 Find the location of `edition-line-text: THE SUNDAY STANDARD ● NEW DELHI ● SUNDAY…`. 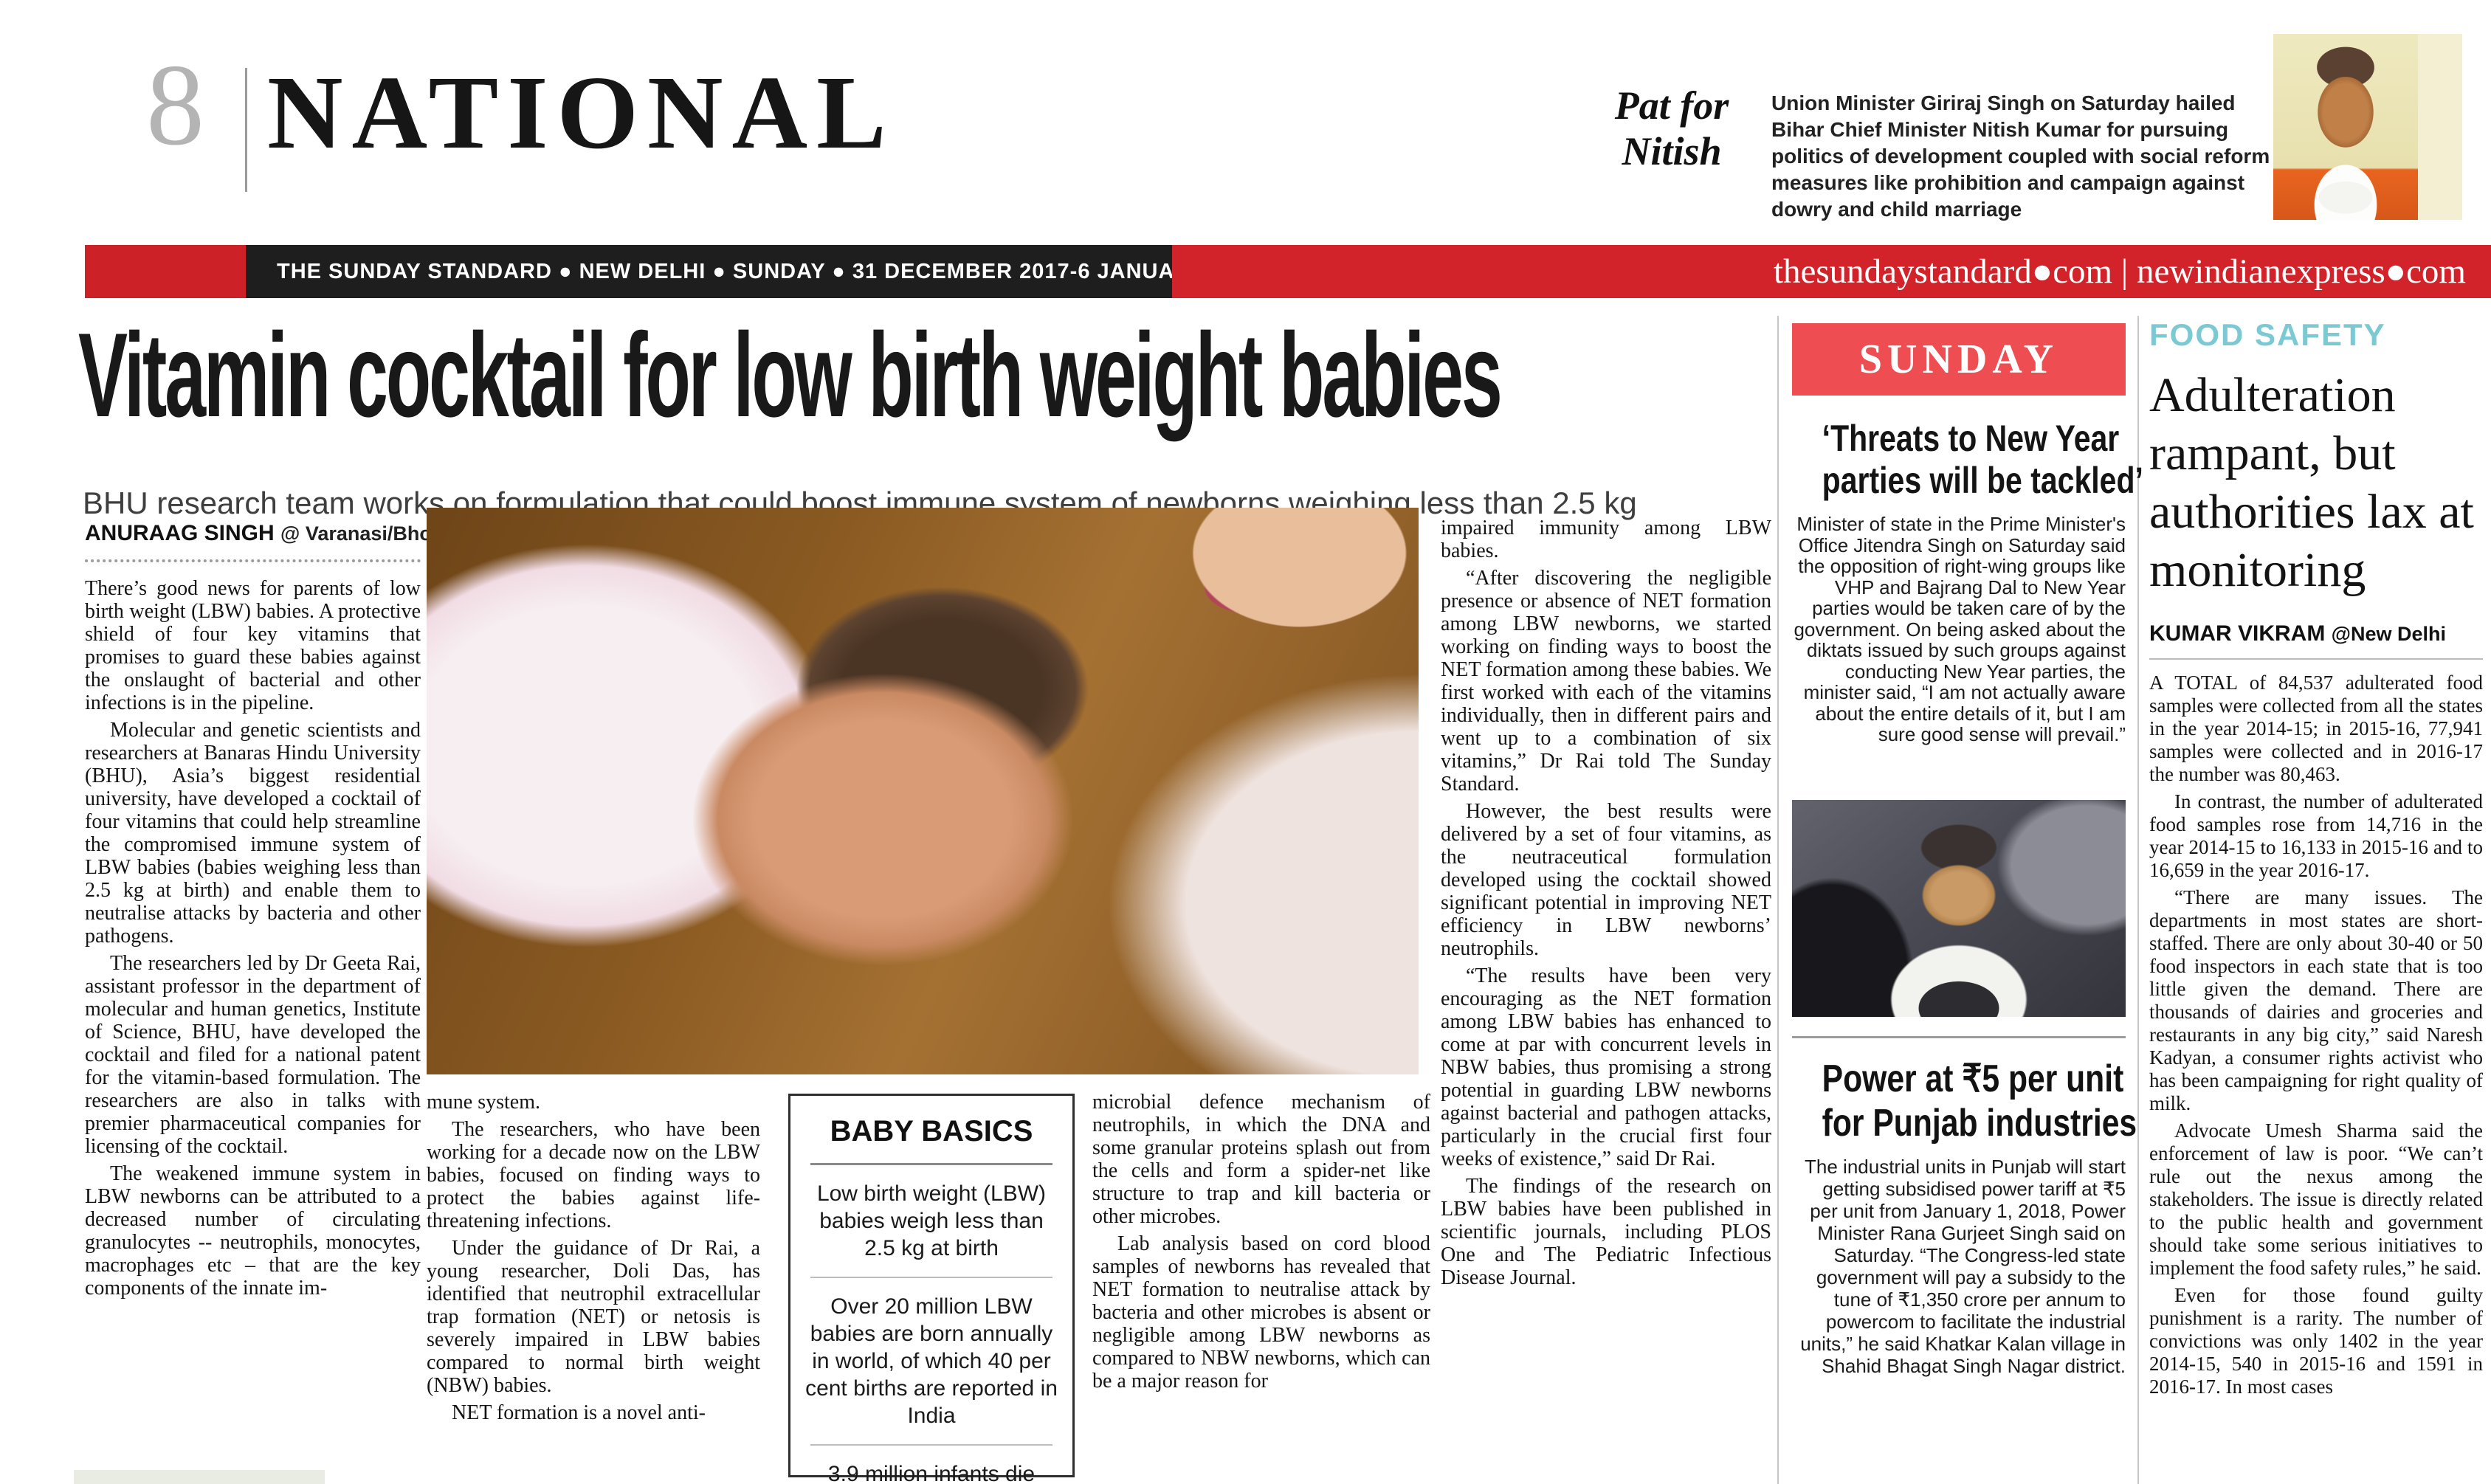

edition-line-text: THE SUNDAY STANDARD ● NEW DELHI ● SUNDAY… is located at coordinates (770, 271).